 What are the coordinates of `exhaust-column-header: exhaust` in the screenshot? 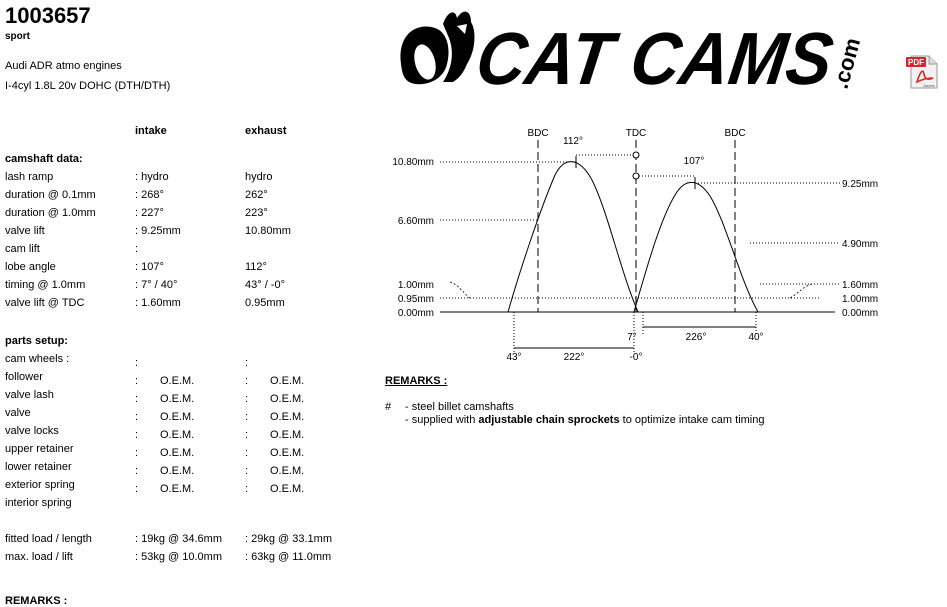 It's located at (266, 131).